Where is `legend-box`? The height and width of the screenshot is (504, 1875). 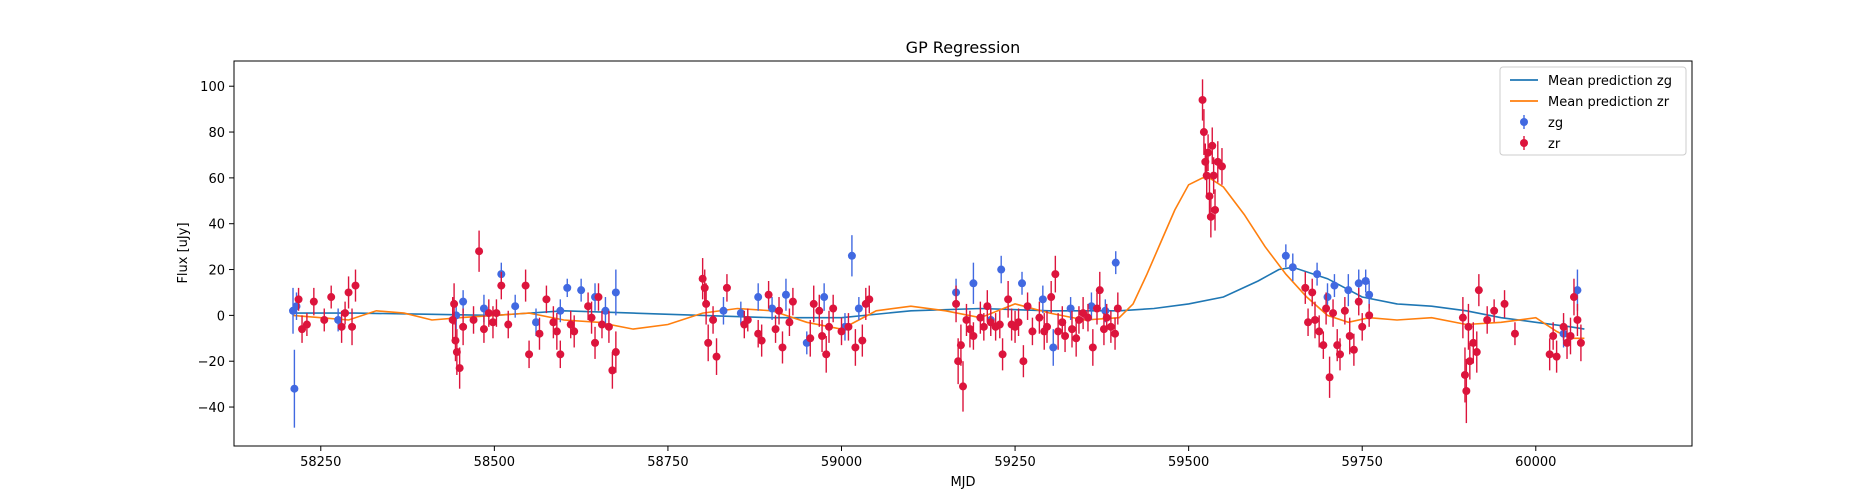
legend-box is located at coordinates (1593, 111).